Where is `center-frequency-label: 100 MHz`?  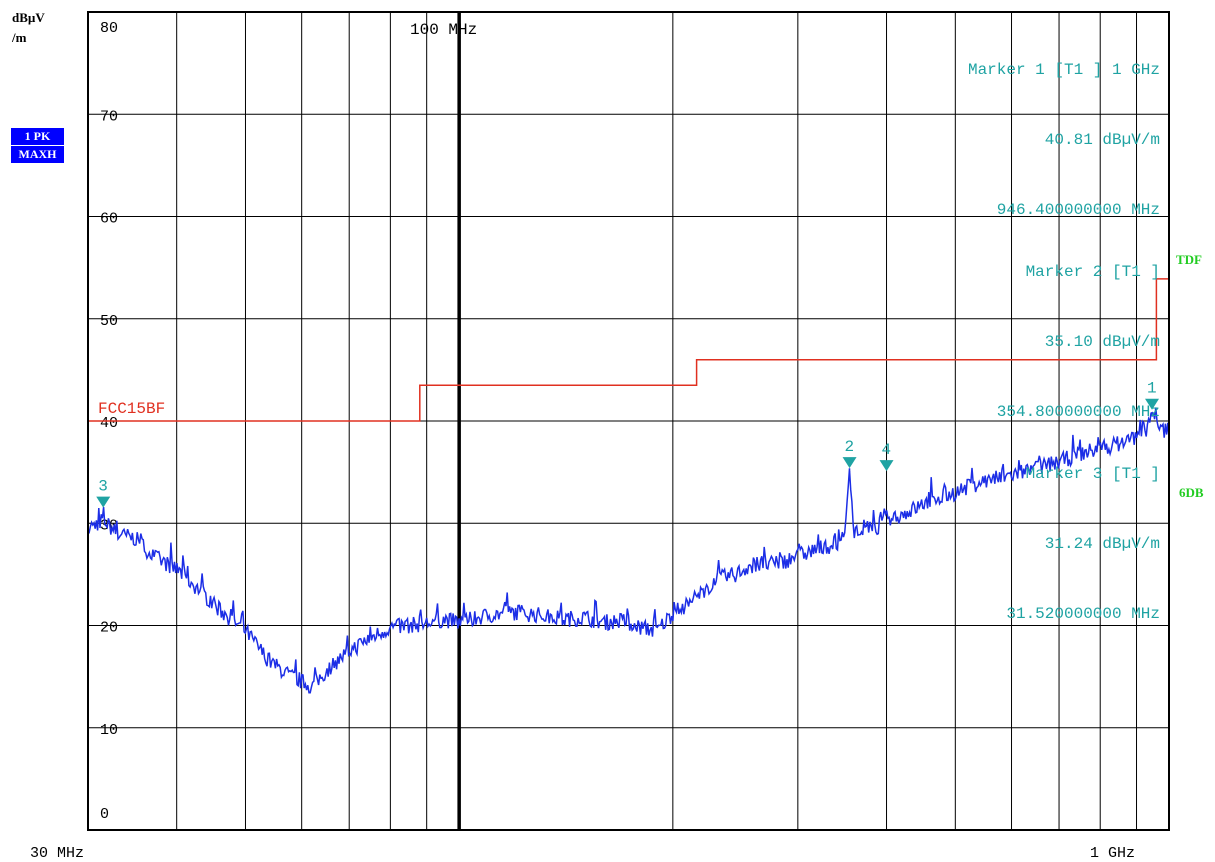
center-frequency-label: 100 MHz is located at coordinates (443, 30).